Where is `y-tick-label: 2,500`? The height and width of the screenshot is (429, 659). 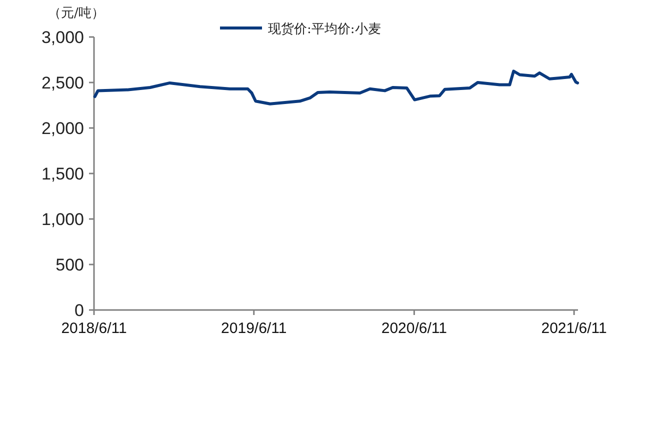
y-tick-label: 2,500 is located at coordinates (62, 83).